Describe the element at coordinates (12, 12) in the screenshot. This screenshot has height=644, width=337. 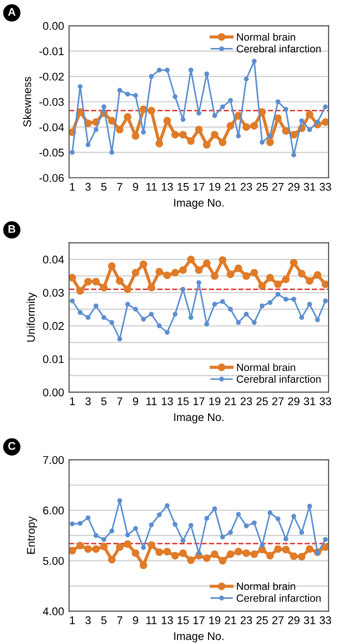
I see `text: A` at that location.